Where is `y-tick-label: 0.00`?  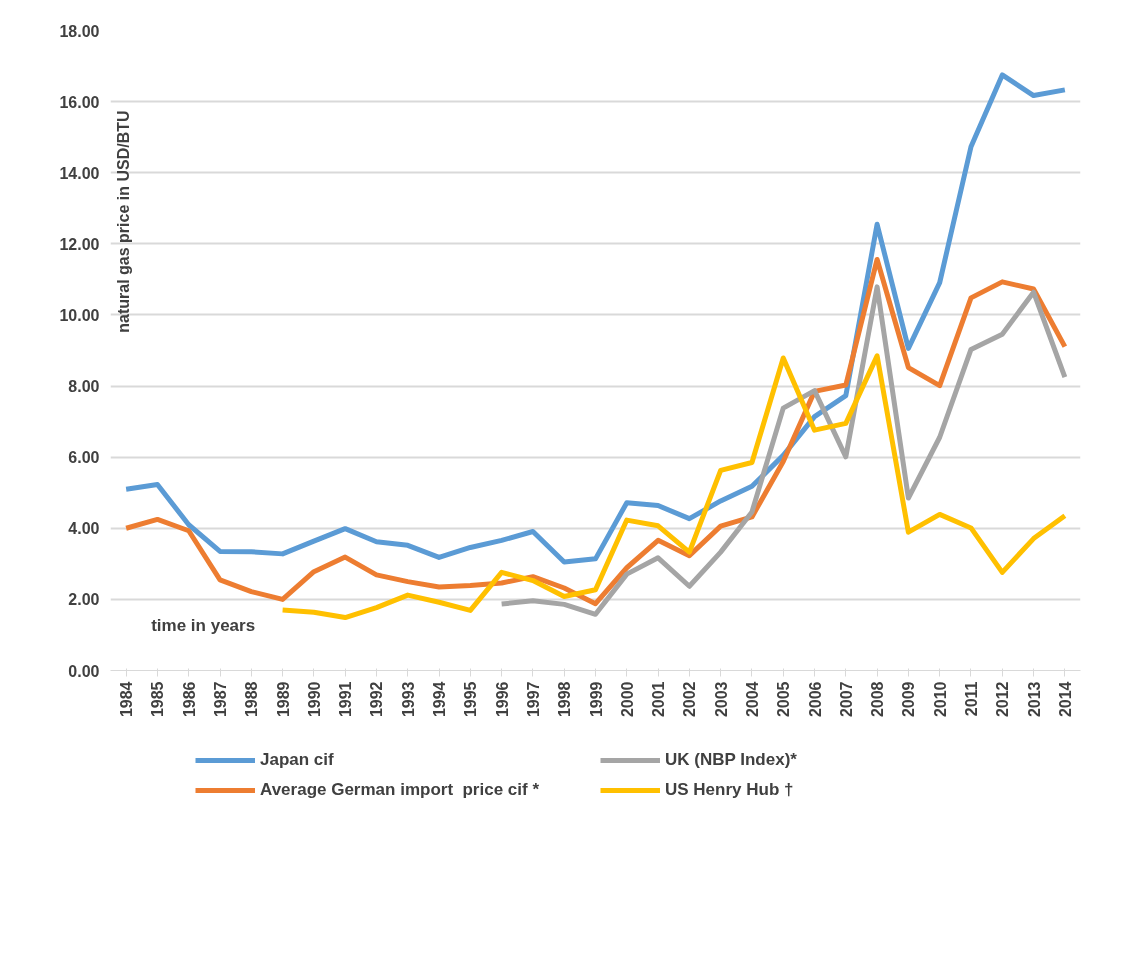 y-tick-label: 0.00 is located at coordinates (84, 671).